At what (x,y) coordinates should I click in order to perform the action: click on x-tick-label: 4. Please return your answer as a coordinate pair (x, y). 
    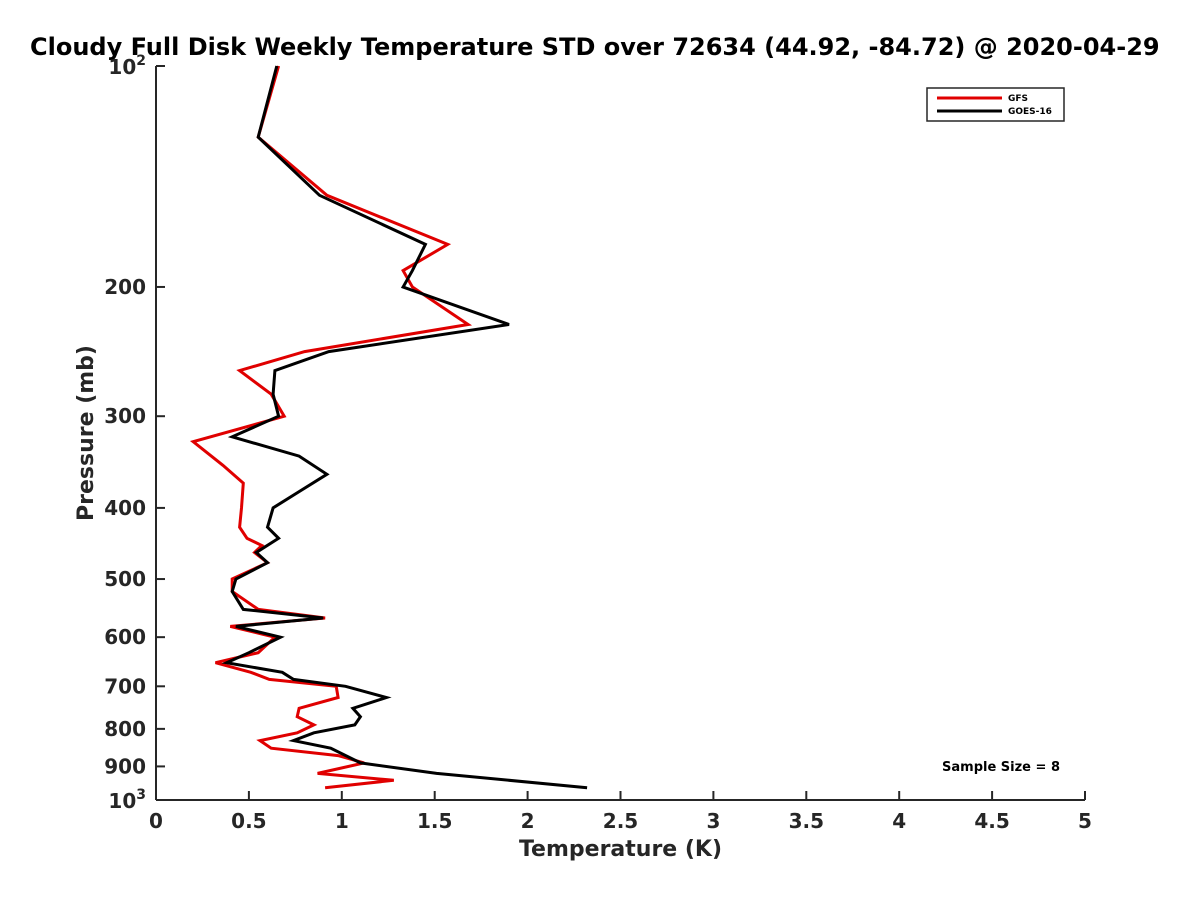
    Looking at the image, I should click on (899, 821).